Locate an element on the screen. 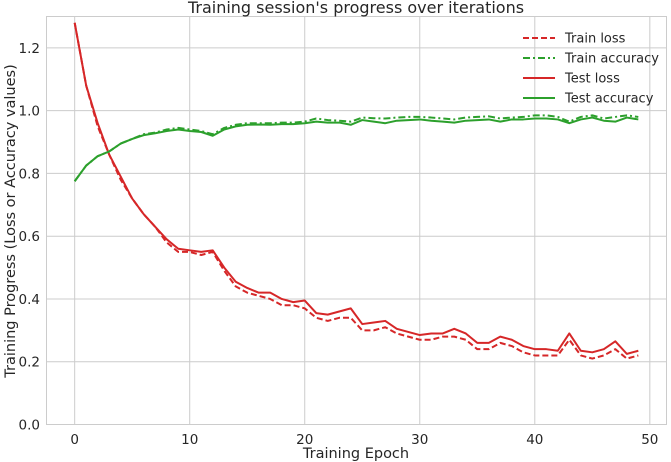  x-tick-label: 50 is located at coordinates (649, 440).